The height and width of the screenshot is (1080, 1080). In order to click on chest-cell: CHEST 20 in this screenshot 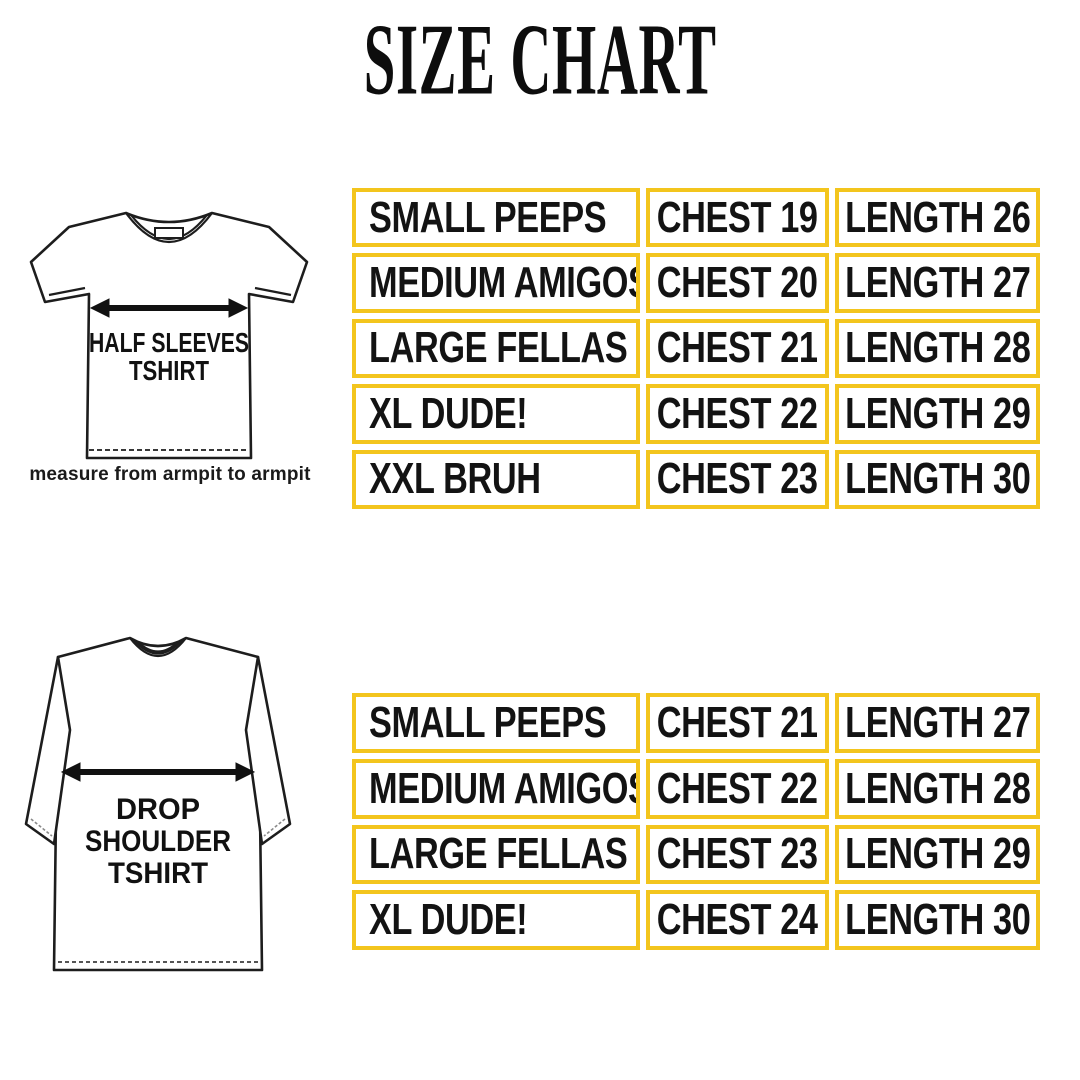, I will do `click(737, 283)`.